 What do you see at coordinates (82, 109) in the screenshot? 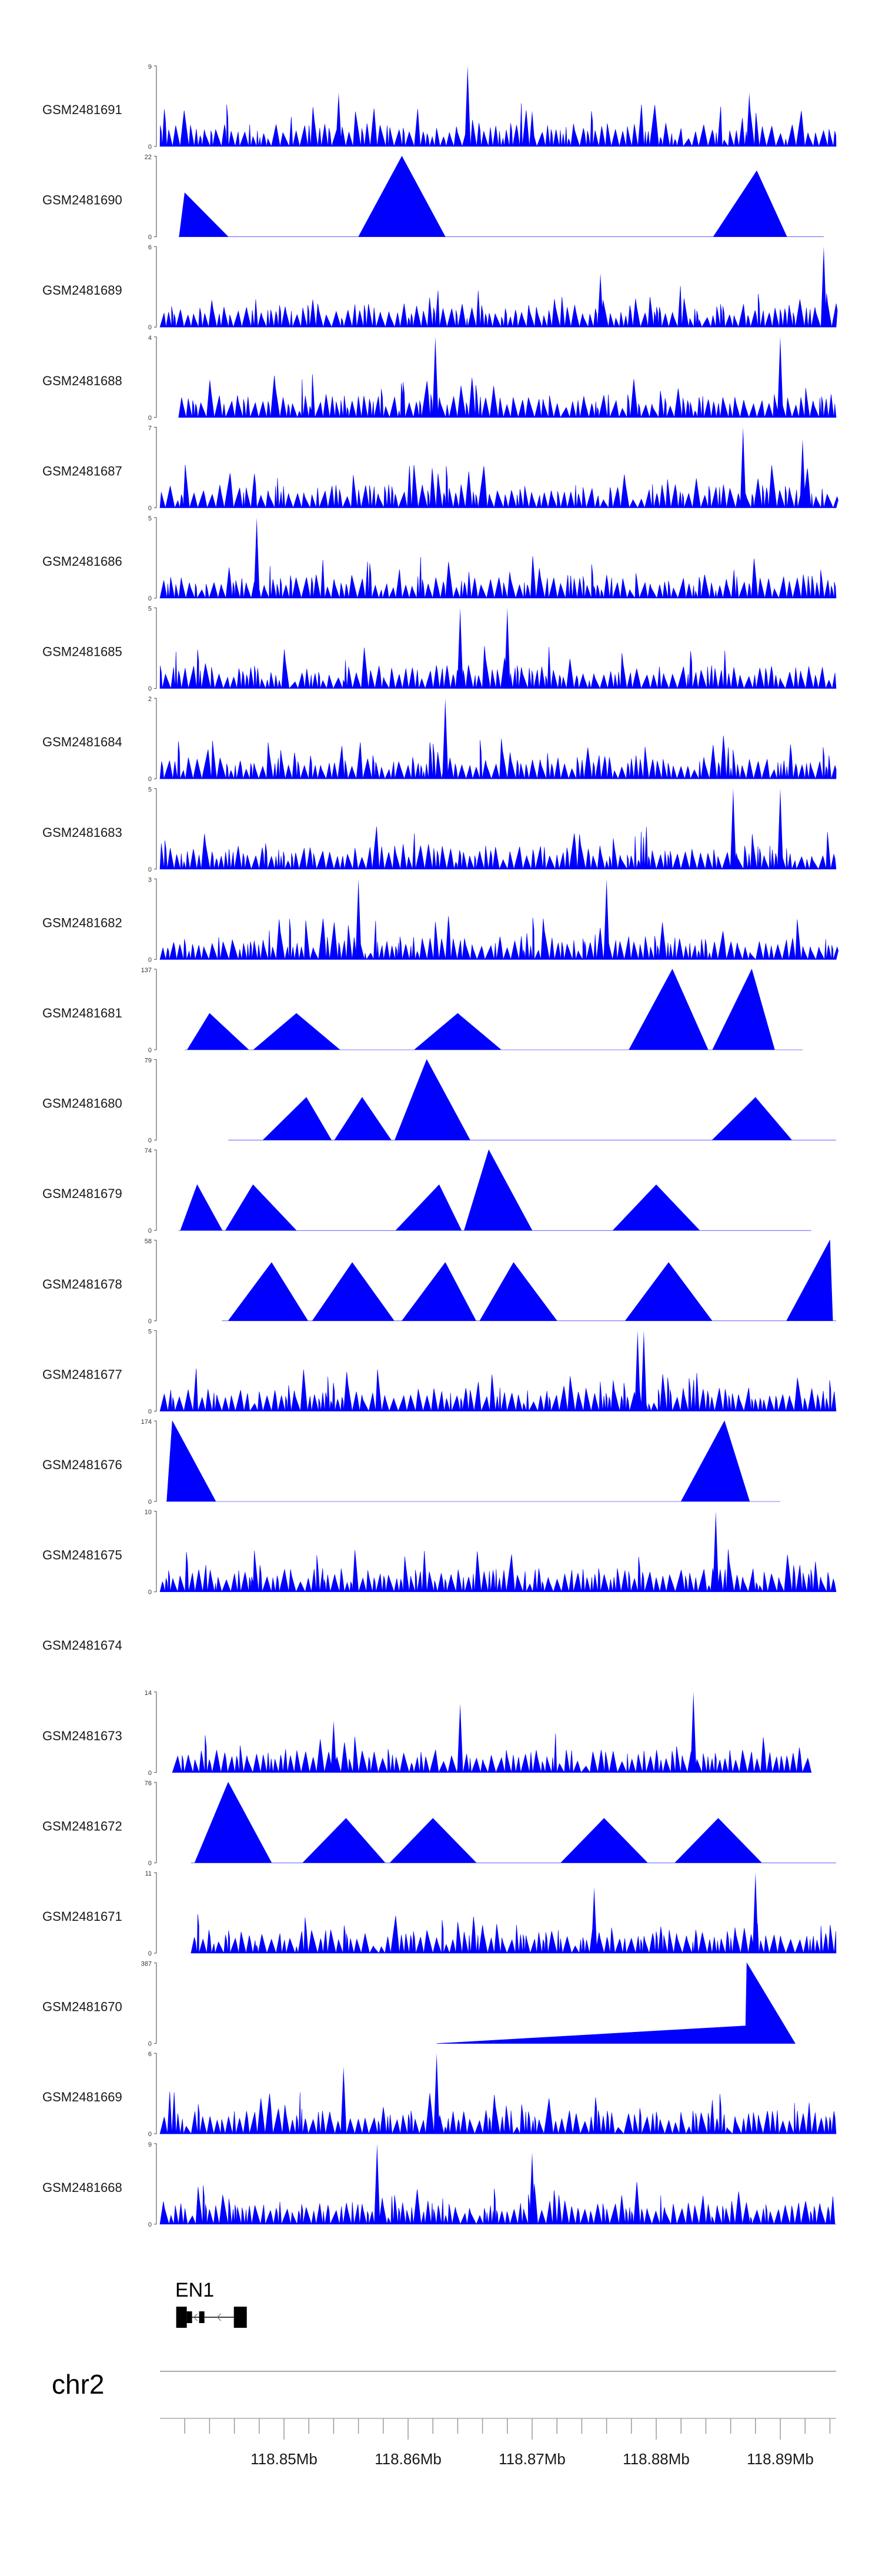
I see `track-label: GSM2481691` at bounding box center [82, 109].